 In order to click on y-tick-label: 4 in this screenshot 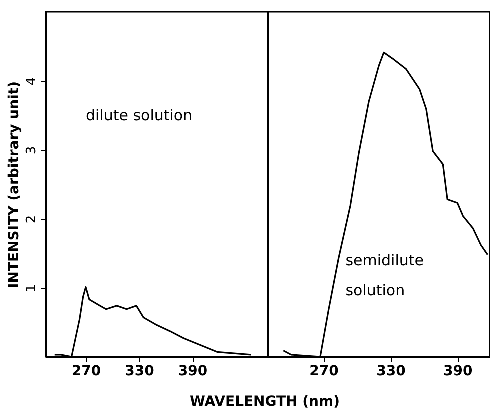, I will do `click(32, 81)`.